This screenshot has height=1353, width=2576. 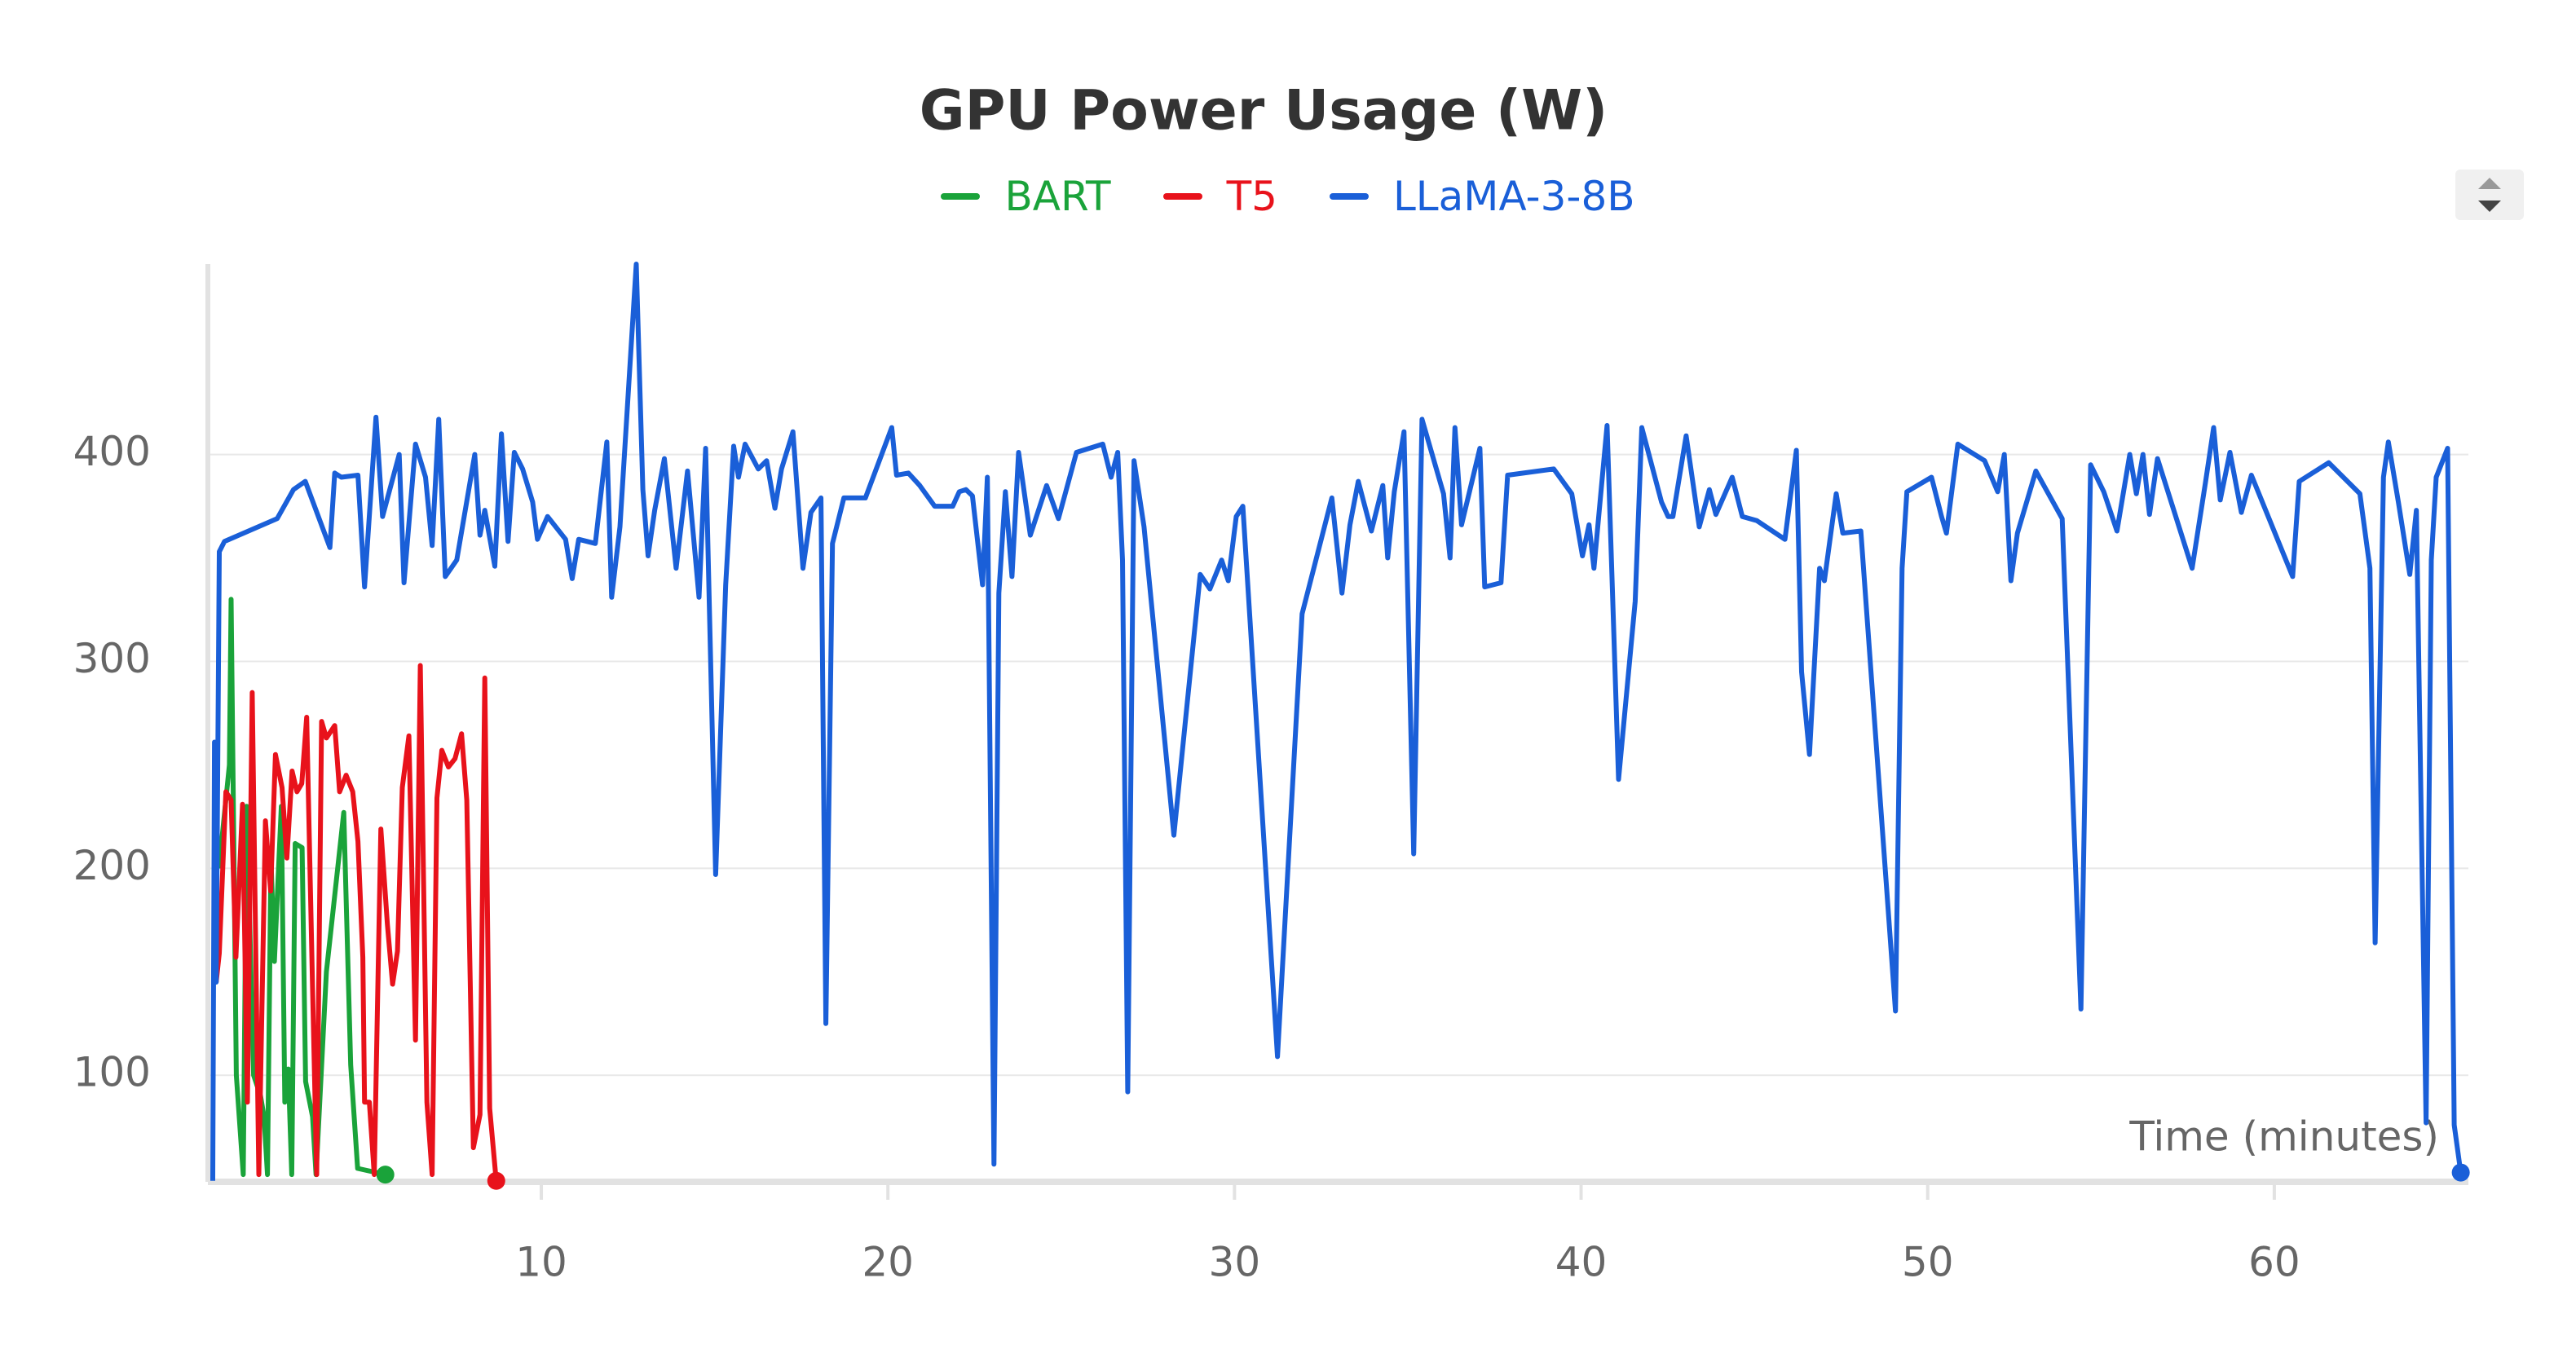 I want to click on y-tick-label: 400, so click(x=112, y=451).